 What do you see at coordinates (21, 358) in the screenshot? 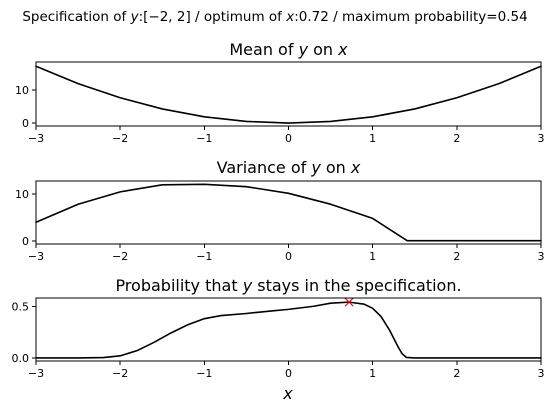
I see `y-tick-label: 0.0` at bounding box center [21, 358].